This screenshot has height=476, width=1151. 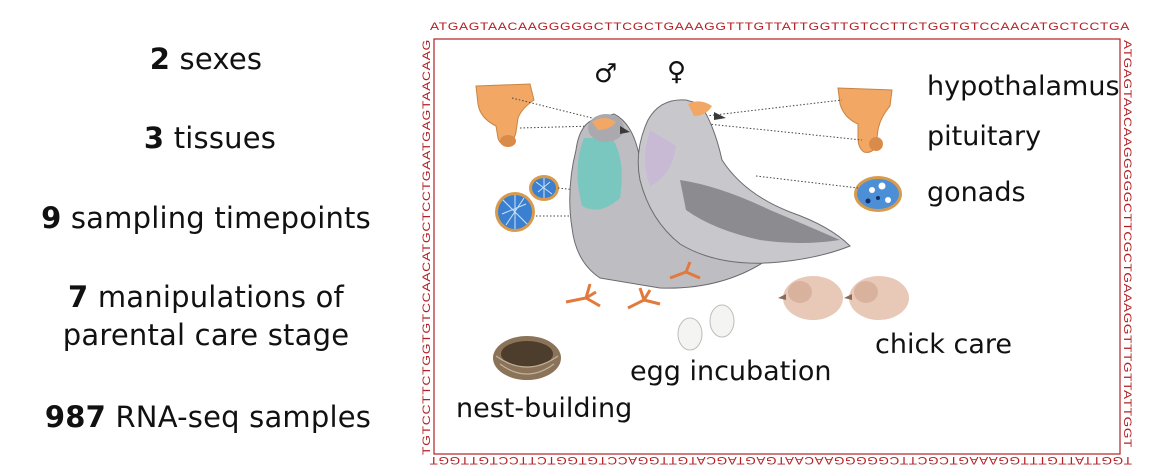 I want to click on label-nest-building: nest-building, so click(x=544, y=408).